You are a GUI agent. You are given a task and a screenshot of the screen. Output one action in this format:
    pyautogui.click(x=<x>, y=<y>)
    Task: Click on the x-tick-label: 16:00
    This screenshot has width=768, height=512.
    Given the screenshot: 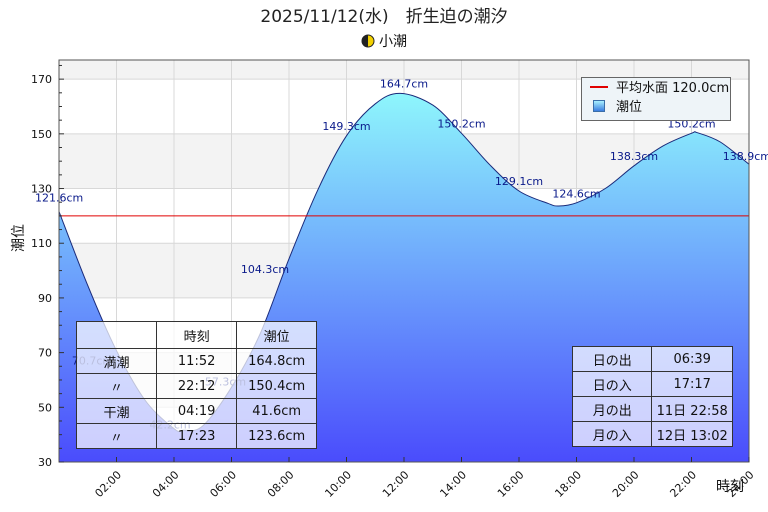 What is the action you would take?
    pyautogui.click(x=511, y=484)
    